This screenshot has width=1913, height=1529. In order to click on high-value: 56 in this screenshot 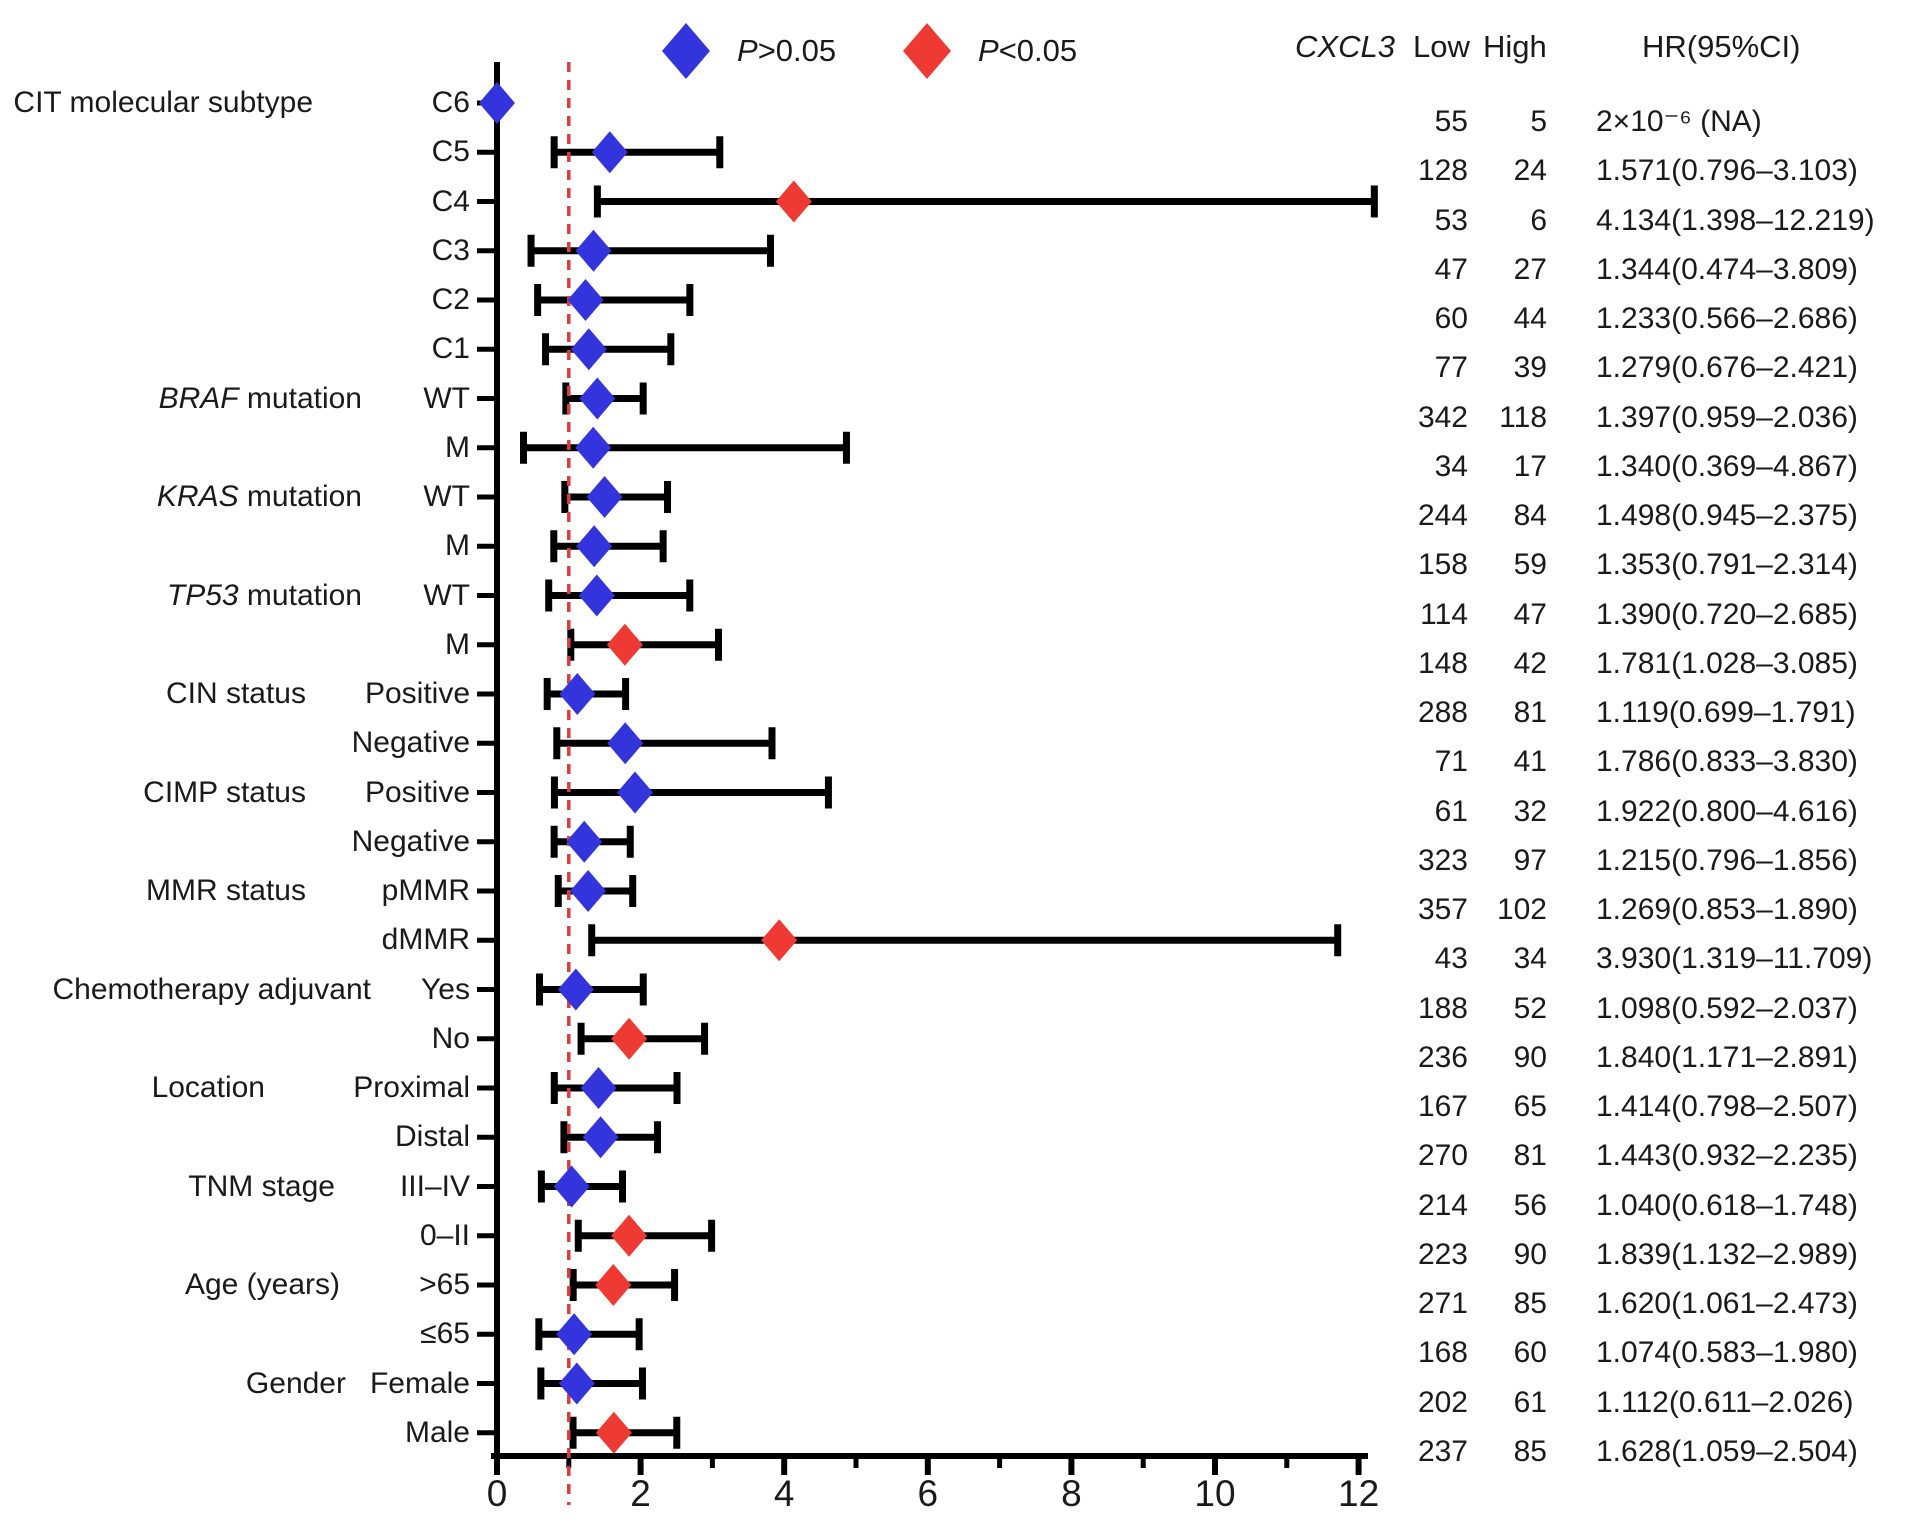, I will do `click(1530, 1205)`.